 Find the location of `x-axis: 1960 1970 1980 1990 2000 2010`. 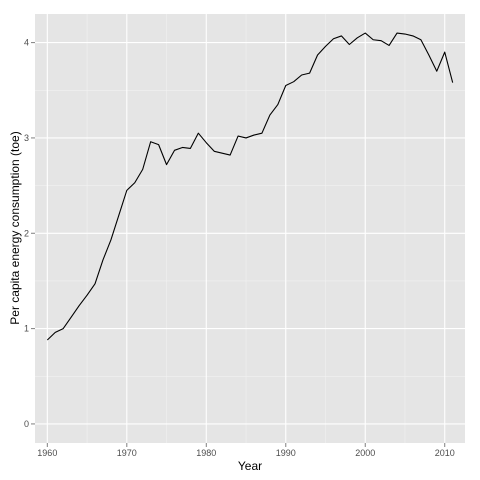

x-axis: 1960 1970 1980 1990 2000 2010 is located at coordinates (246, 450).